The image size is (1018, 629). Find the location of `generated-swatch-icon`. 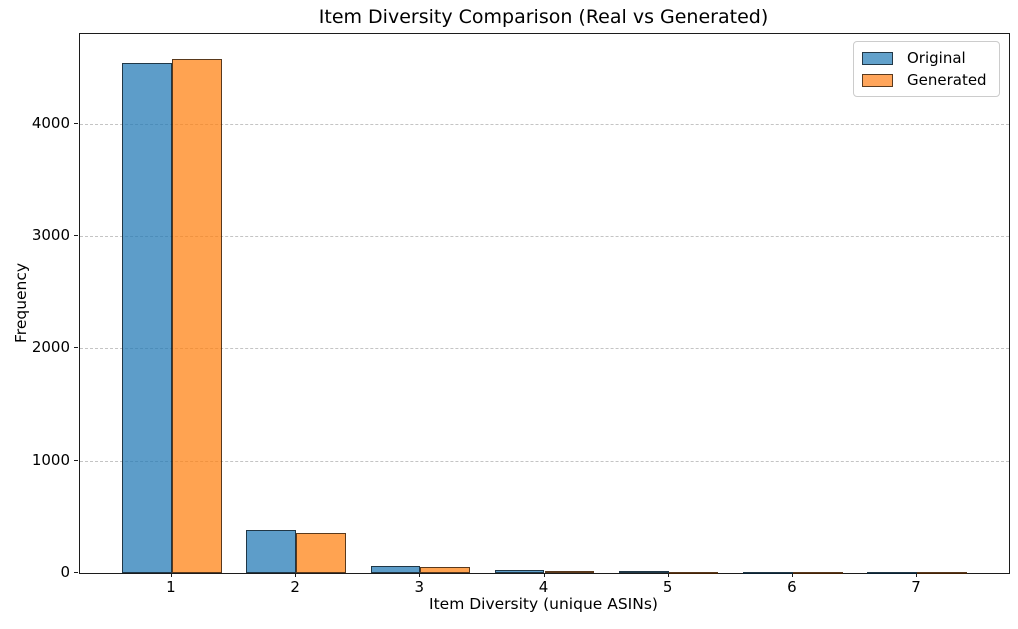

generated-swatch-icon is located at coordinates (877, 80).